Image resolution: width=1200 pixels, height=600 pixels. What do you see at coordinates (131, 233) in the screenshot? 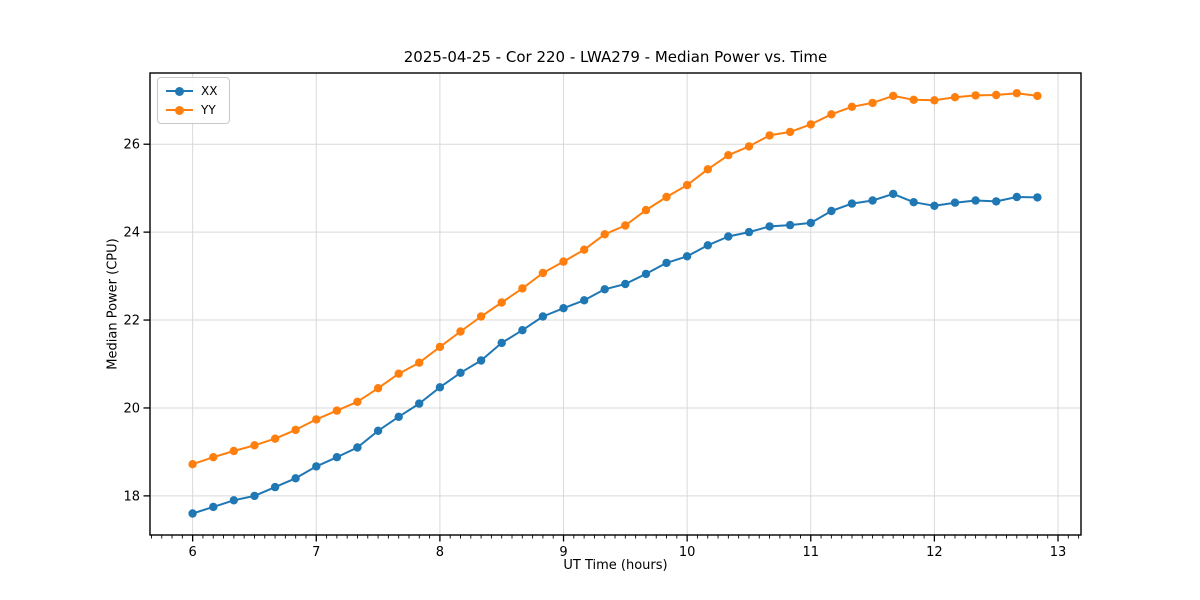
I see `y-tick-label-24: 24` at bounding box center [131, 233].